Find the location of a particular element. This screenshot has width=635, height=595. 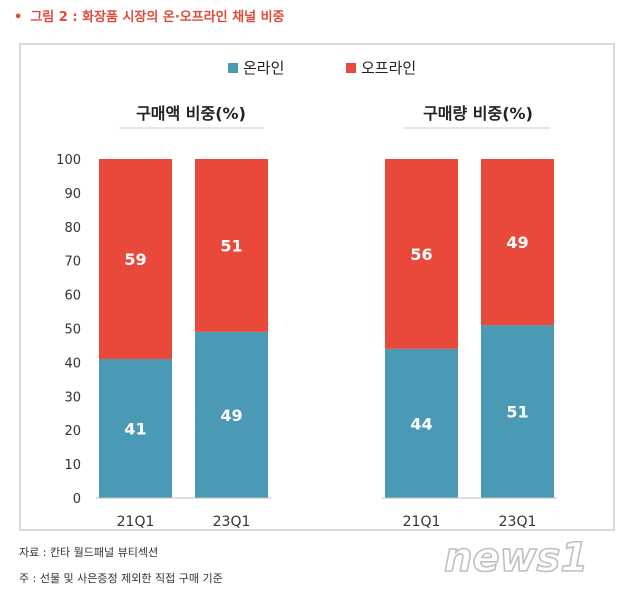

bar-2-21Q1-offline is located at coordinates (421, 254).